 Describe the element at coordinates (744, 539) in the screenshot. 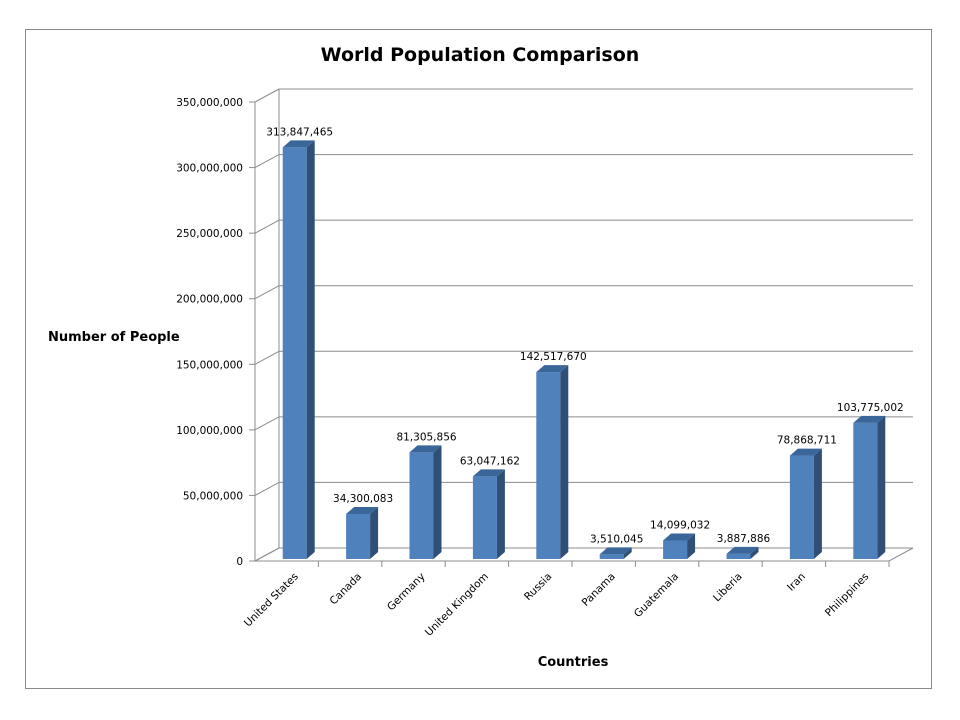

I see `data-label: 3,887,886` at that location.